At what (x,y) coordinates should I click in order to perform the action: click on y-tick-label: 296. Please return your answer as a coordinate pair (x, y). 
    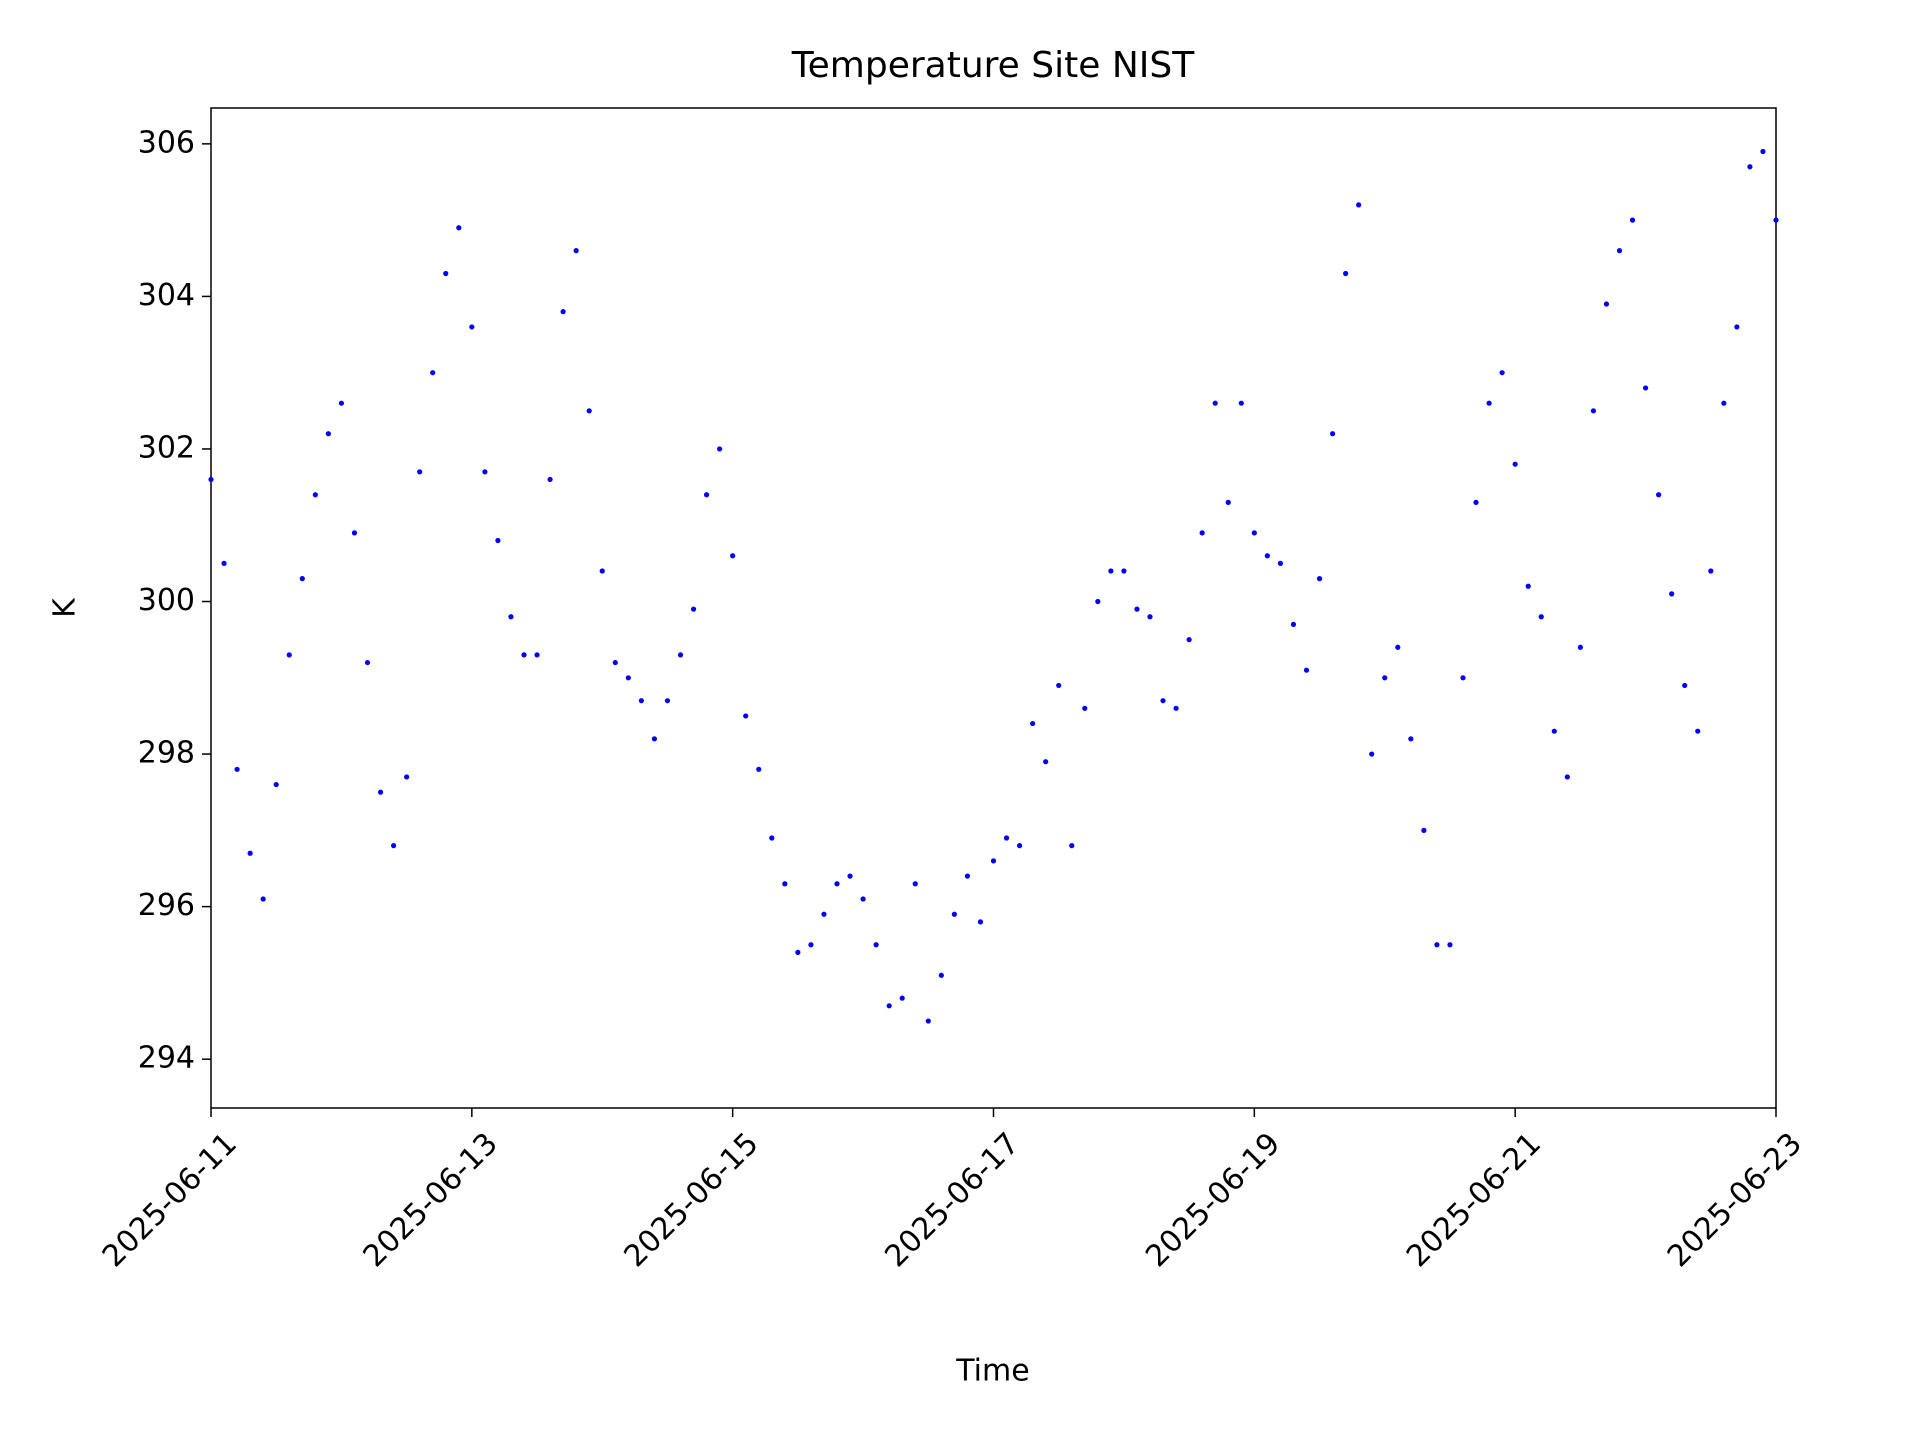
    Looking at the image, I should click on (166, 905).